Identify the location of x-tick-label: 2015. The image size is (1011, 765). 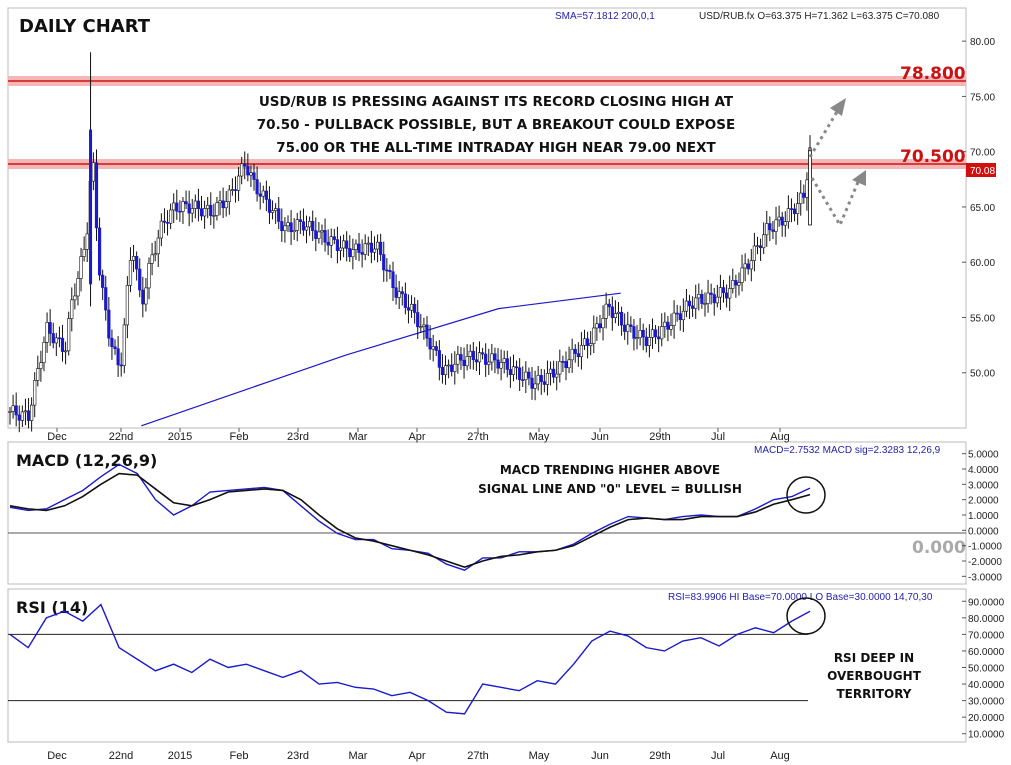
(180, 437).